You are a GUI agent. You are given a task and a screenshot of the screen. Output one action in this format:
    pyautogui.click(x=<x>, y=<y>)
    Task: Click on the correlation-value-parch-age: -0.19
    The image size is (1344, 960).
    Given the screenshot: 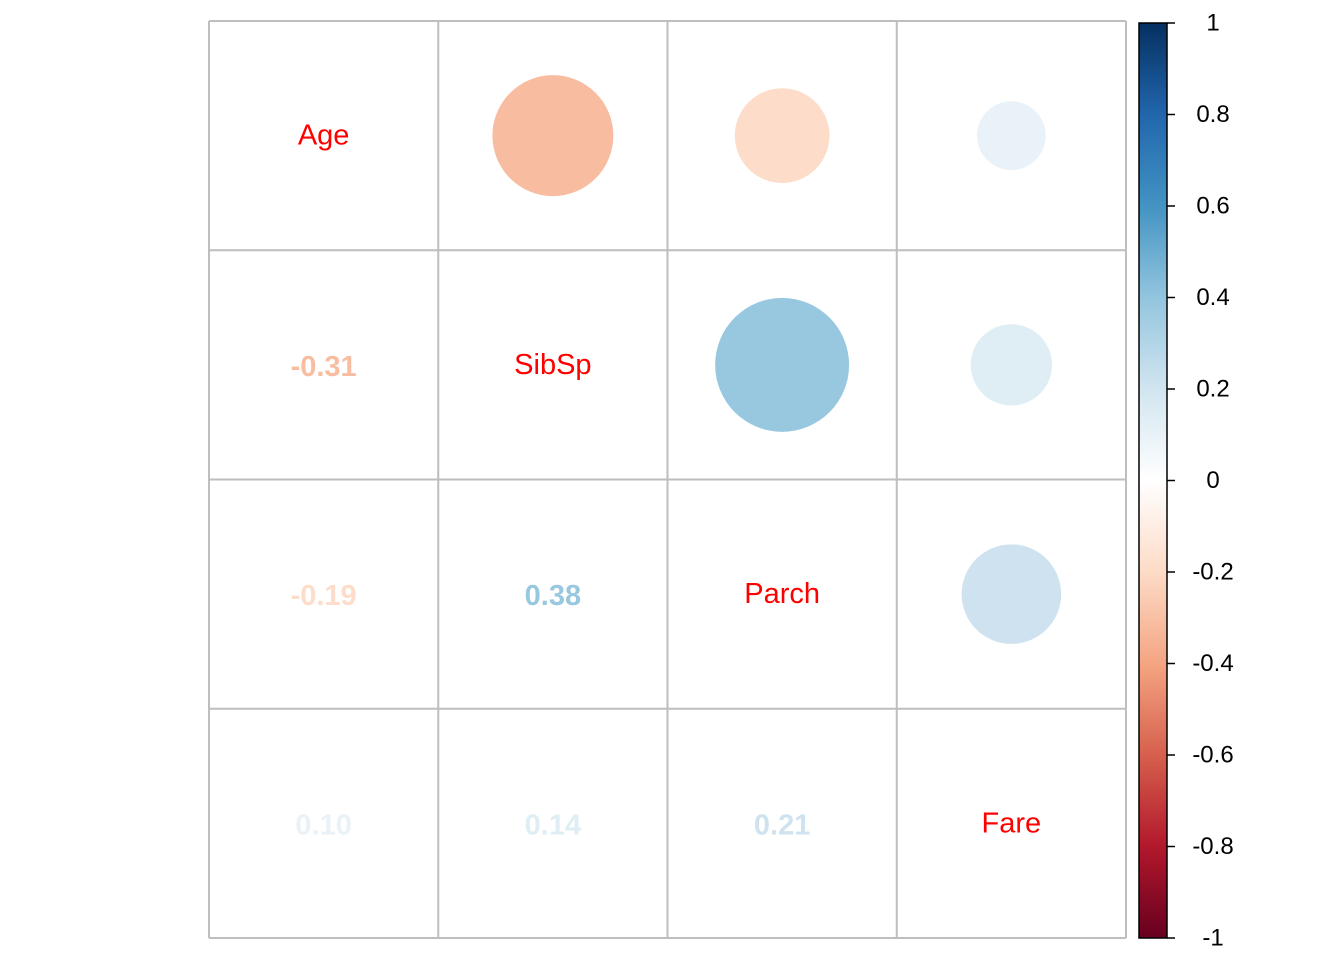 What is the action you would take?
    pyautogui.click(x=324, y=596)
    